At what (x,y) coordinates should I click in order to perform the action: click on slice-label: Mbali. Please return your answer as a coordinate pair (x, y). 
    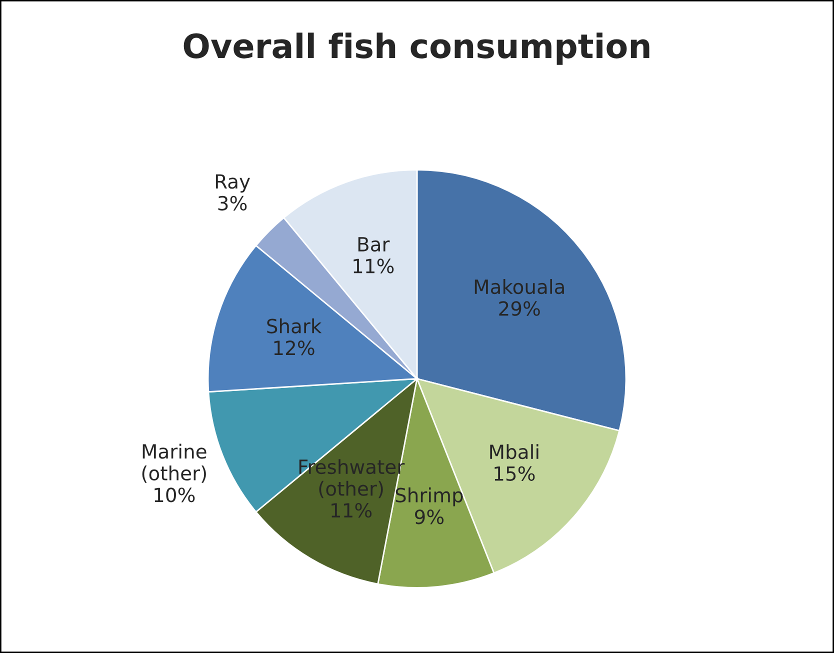
    Looking at the image, I should click on (514, 452).